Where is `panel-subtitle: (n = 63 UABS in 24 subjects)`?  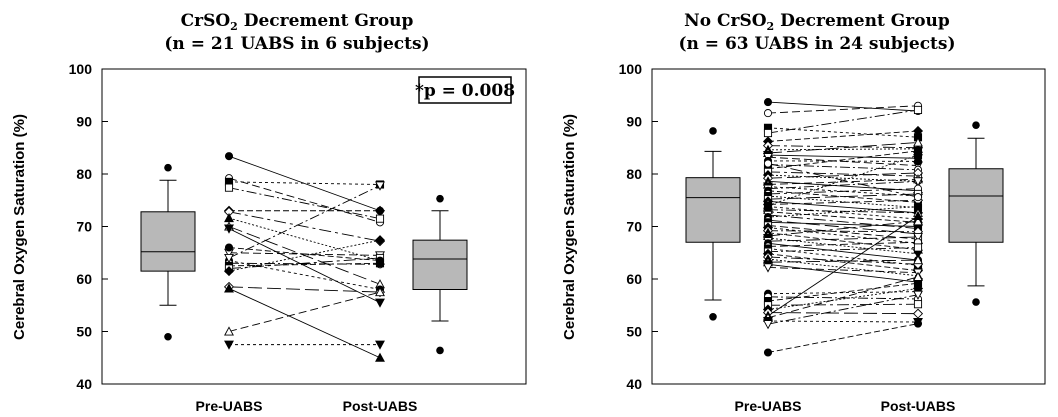
panel-subtitle: (n = 63 UABS in 24 subjects) is located at coordinates (816, 44).